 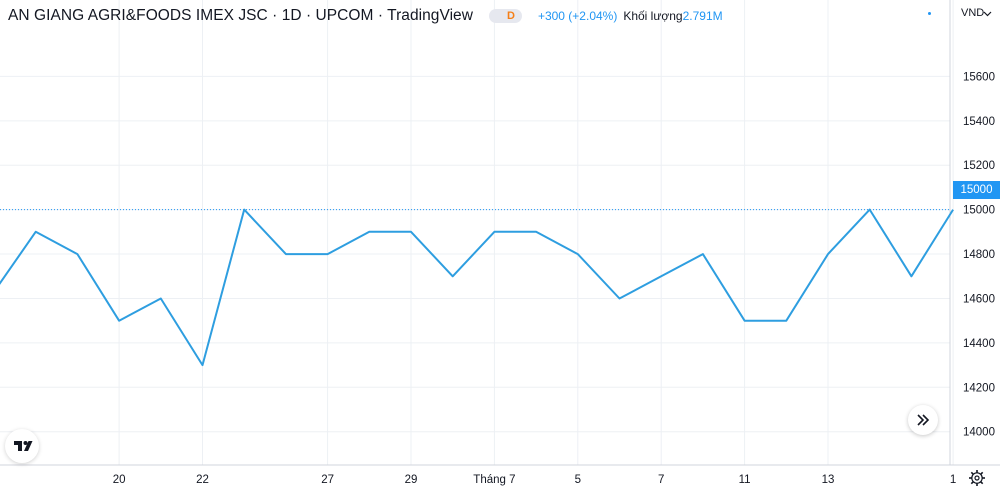 What do you see at coordinates (702, 16) in the screenshot?
I see `volume-value: 2.791M` at bounding box center [702, 16].